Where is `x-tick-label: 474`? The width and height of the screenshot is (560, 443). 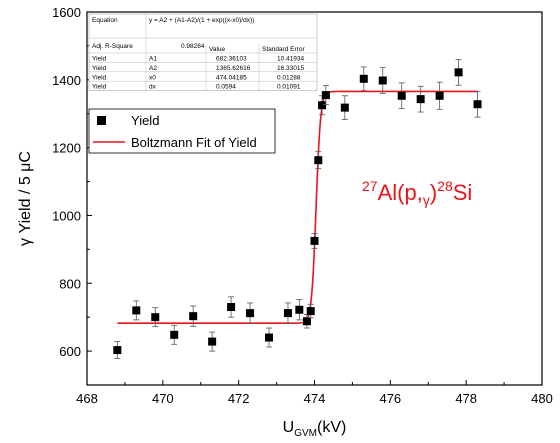 x-tick-label: 474 is located at coordinates (315, 398).